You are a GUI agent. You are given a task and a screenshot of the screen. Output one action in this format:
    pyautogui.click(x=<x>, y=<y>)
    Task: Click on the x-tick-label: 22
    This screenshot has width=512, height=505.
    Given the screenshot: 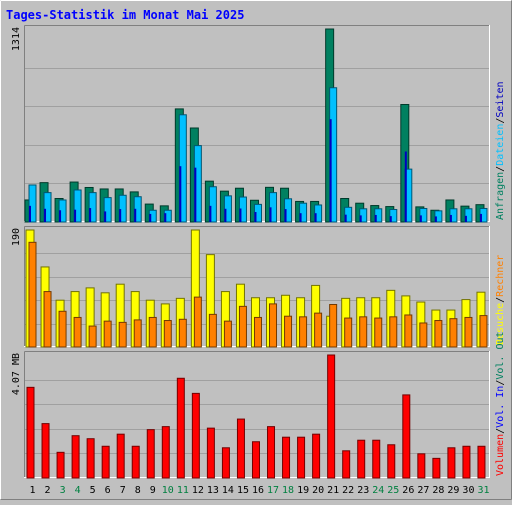 What is the action you would take?
    pyautogui.click(x=348, y=490)
    